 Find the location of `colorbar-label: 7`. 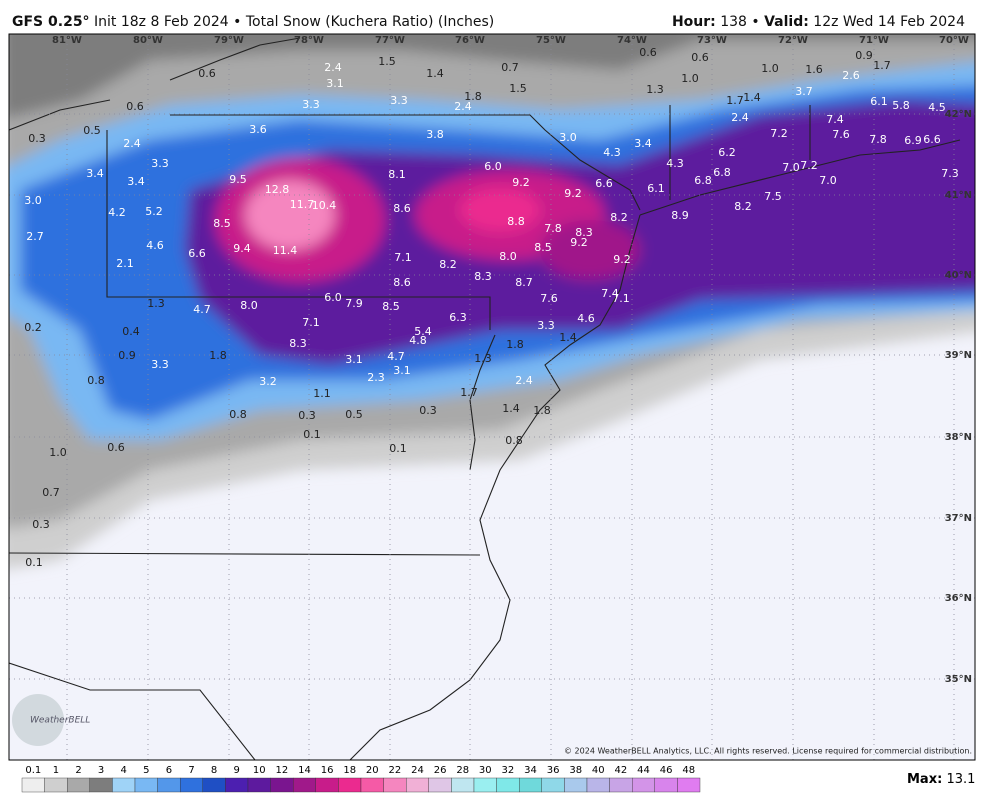

colorbar-label: 7 is located at coordinates (191, 770).